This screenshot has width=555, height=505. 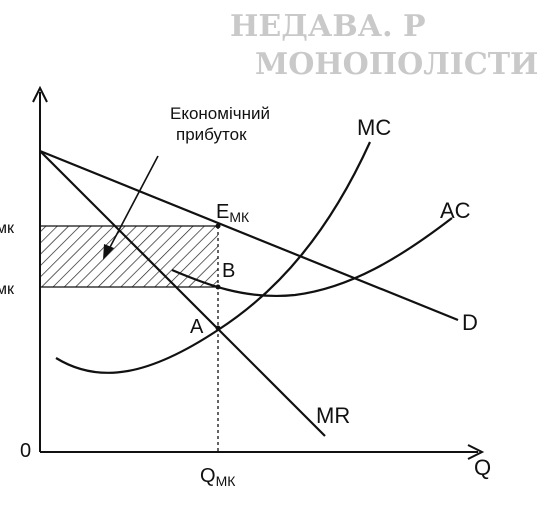 I want to click on mr-curve-label: MR, so click(x=333, y=415).